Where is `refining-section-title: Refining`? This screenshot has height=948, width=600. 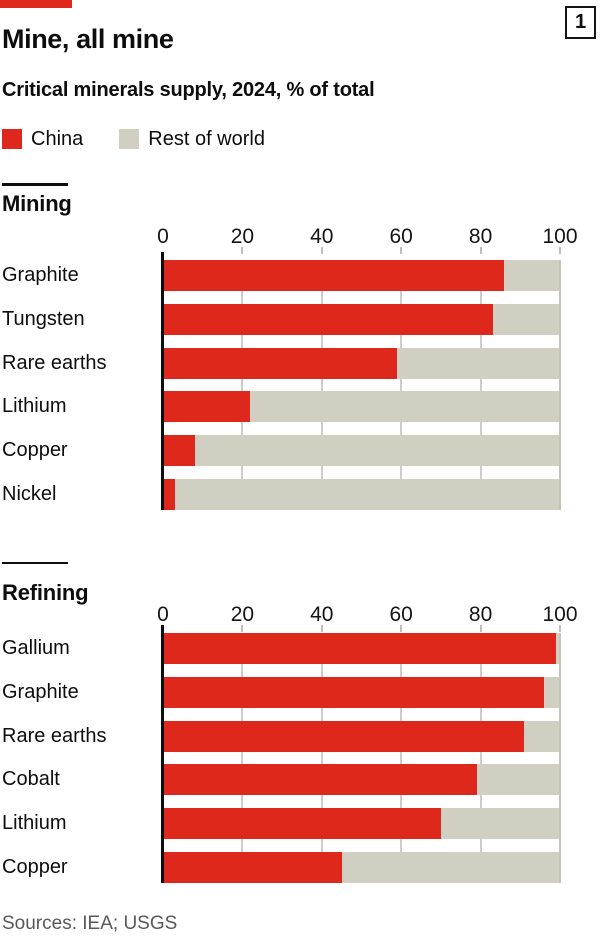 refining-section-title: Refining is located at coordinates (45, 592).